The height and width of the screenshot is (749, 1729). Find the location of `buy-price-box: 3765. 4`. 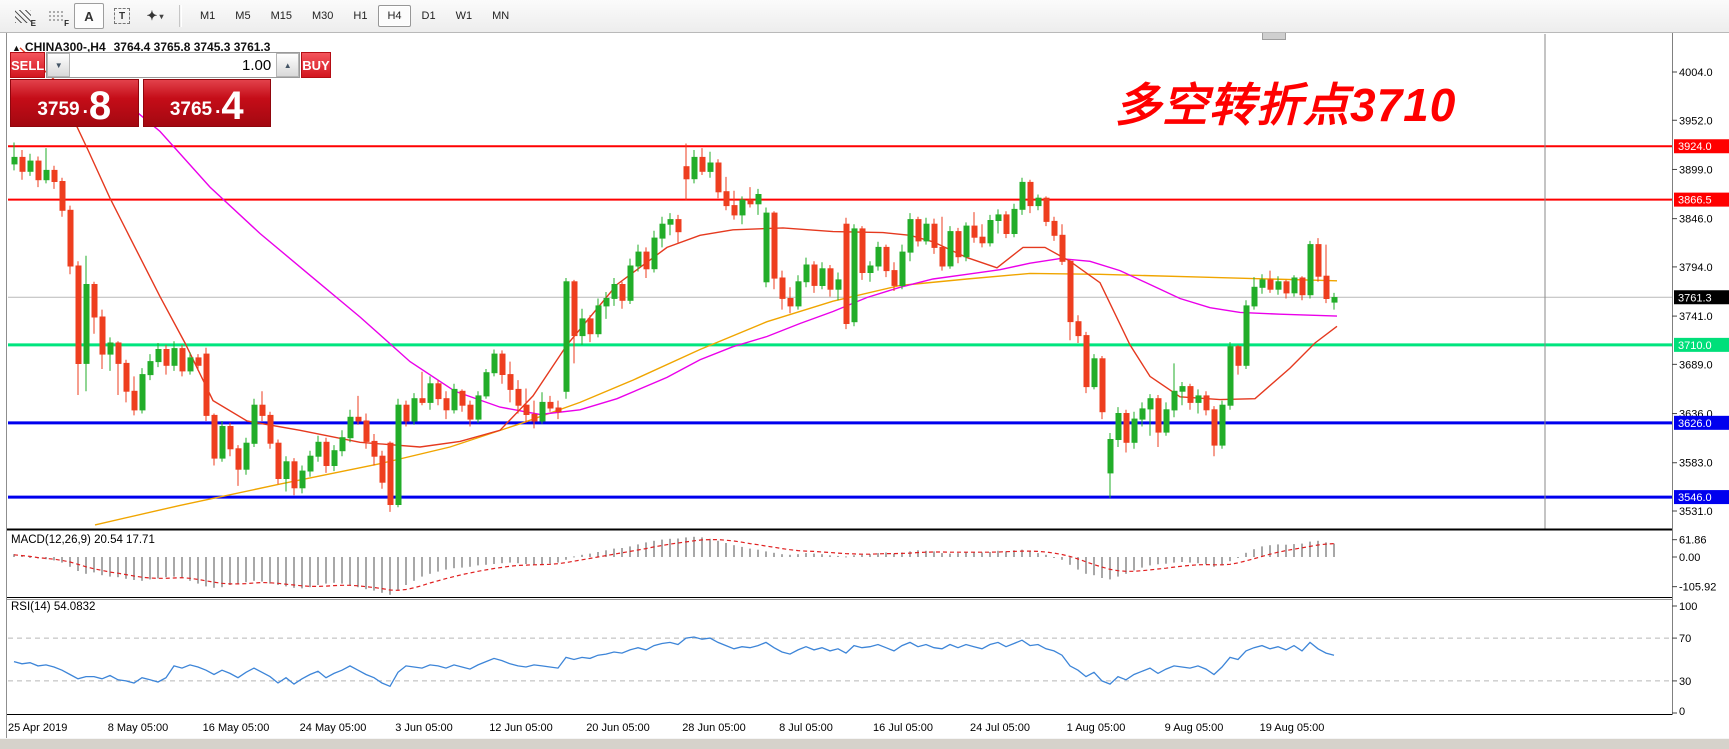

buy-price-box: 3765. 4 is located at coordinates (206, 103).